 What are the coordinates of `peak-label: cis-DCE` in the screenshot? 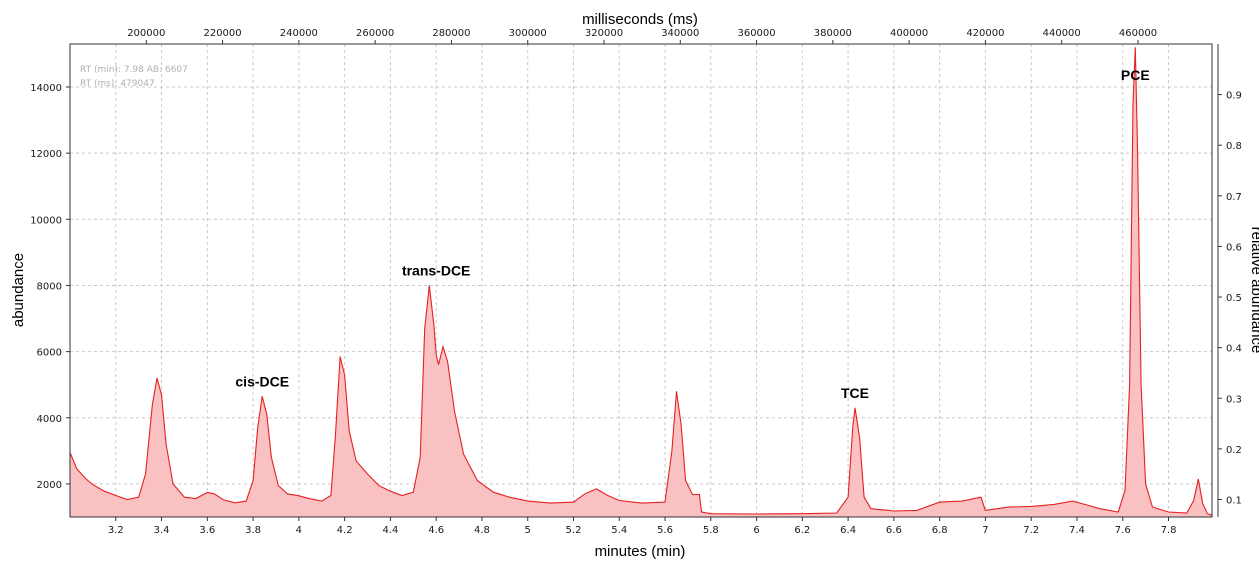 It's located at (262, 381).